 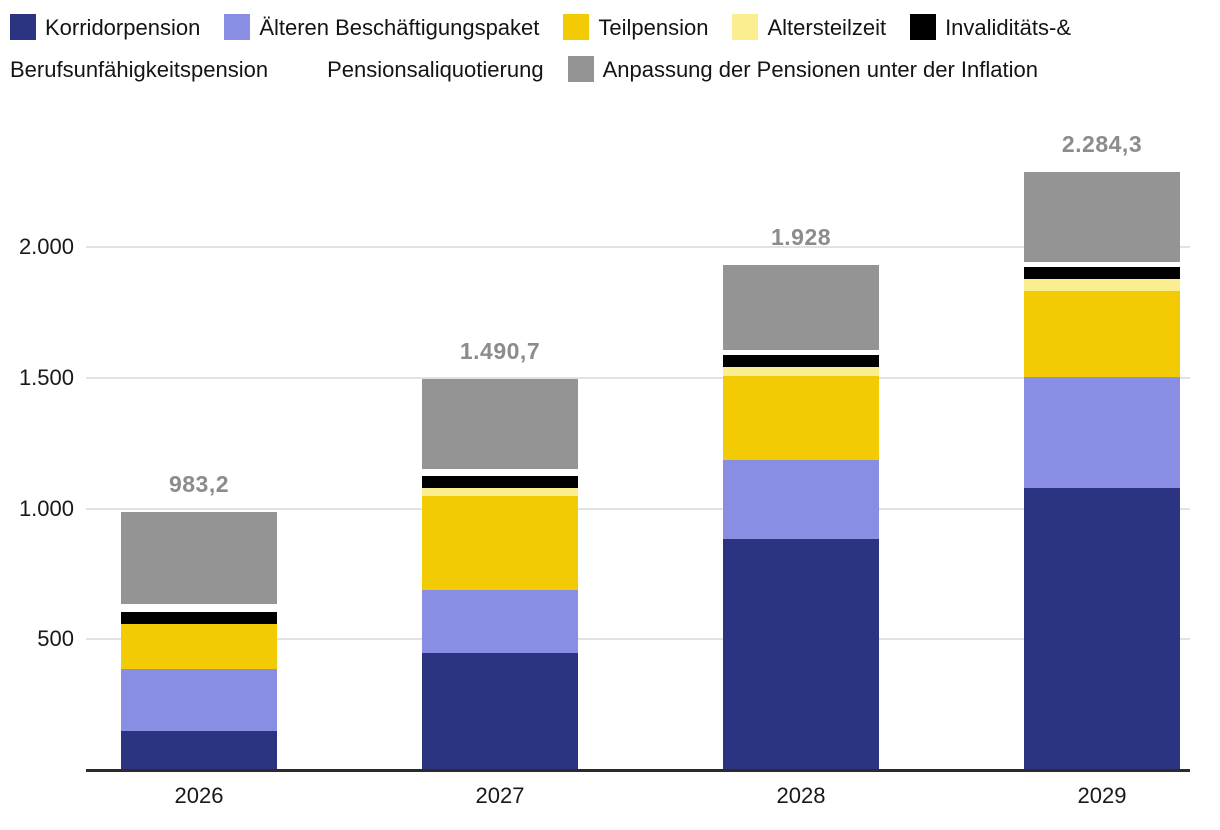 I want to click on stacked-bar-2028, so click(x=801, y=516).